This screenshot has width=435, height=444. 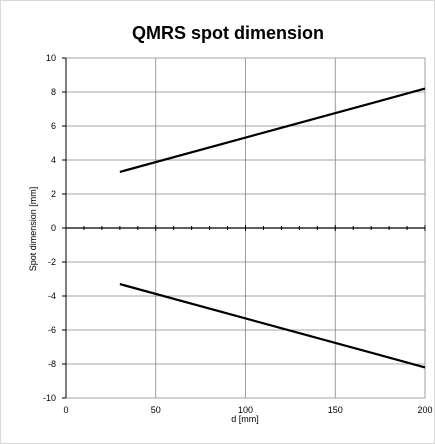 What do you see at coordinates (53, 194) in the screenshot?
I see `y-tick-label: 2` at bounding box center [53, 194].